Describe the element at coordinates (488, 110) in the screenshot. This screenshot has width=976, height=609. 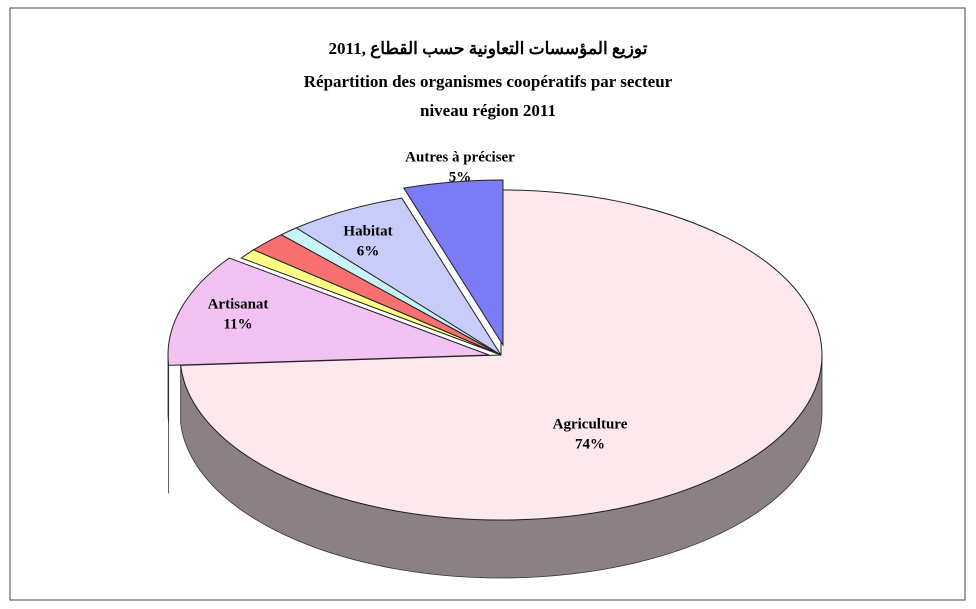
I see `chart-title: niveau région 2011` at that location.